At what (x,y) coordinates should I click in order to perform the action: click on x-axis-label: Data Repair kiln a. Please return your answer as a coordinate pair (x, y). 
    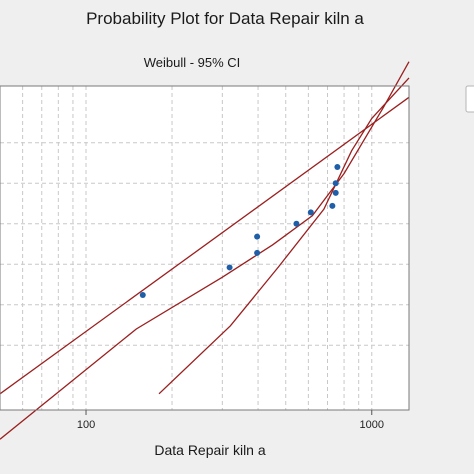
    Looking at the image, I should click on (209, 450).